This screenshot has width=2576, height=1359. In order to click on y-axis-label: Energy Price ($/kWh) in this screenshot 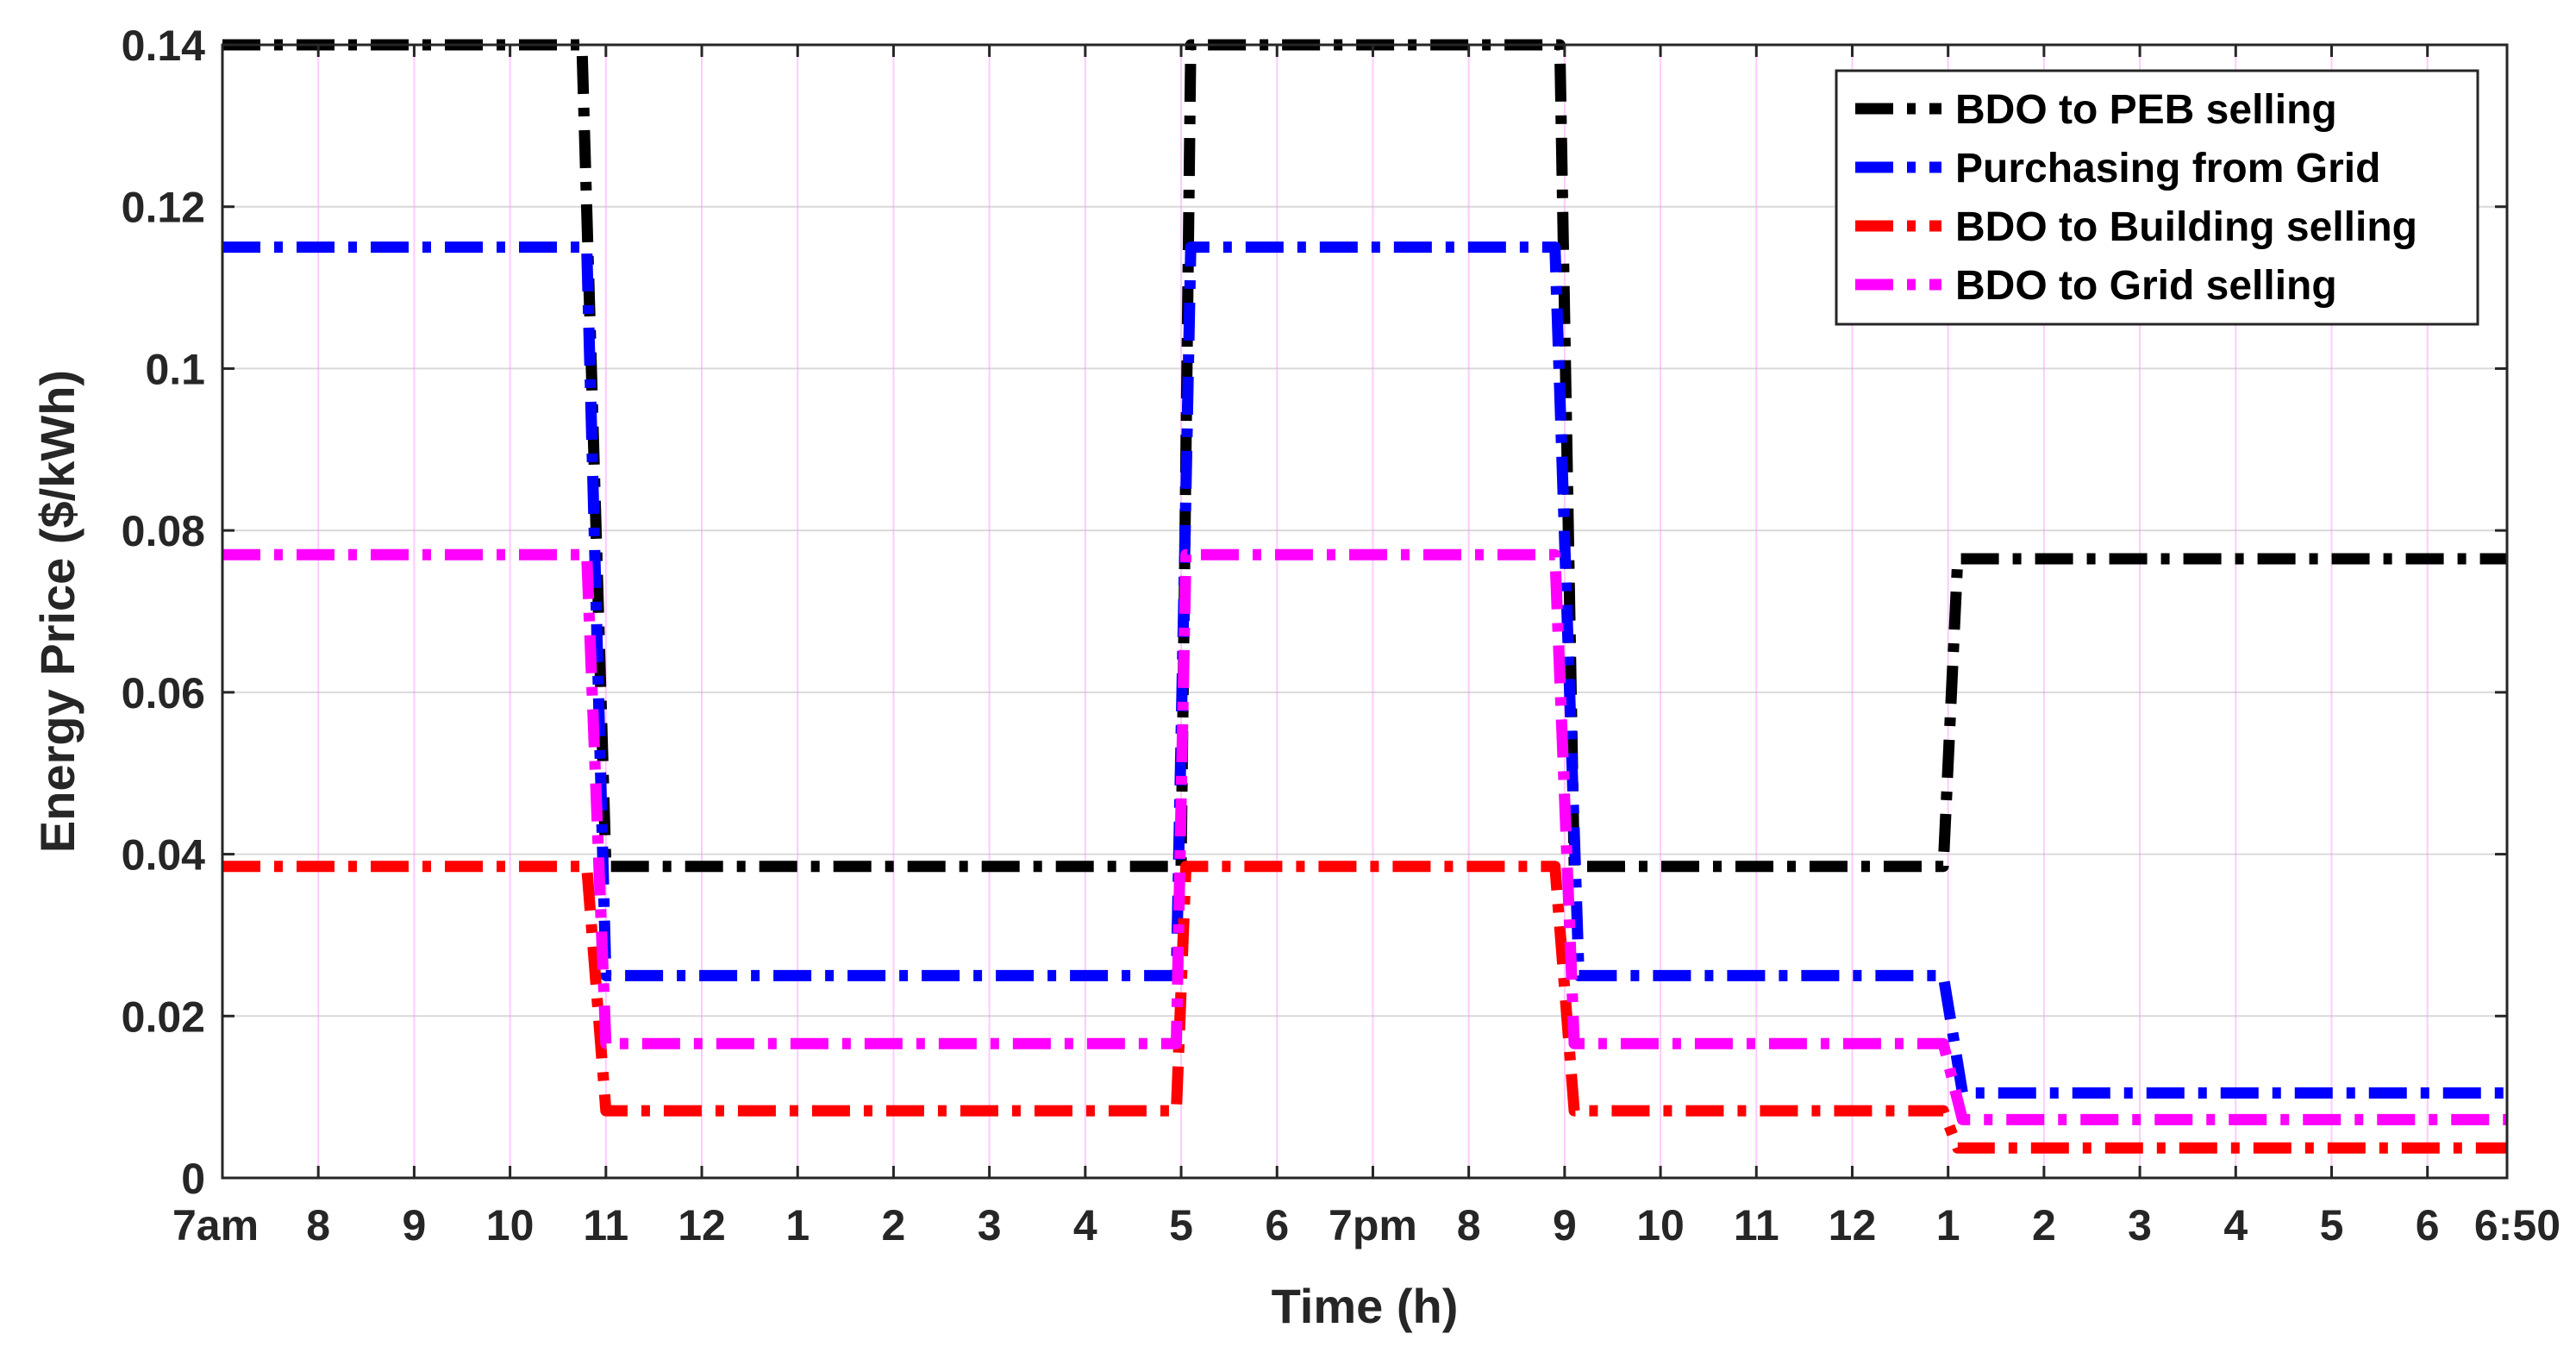, I will do `click(57, 612)`.